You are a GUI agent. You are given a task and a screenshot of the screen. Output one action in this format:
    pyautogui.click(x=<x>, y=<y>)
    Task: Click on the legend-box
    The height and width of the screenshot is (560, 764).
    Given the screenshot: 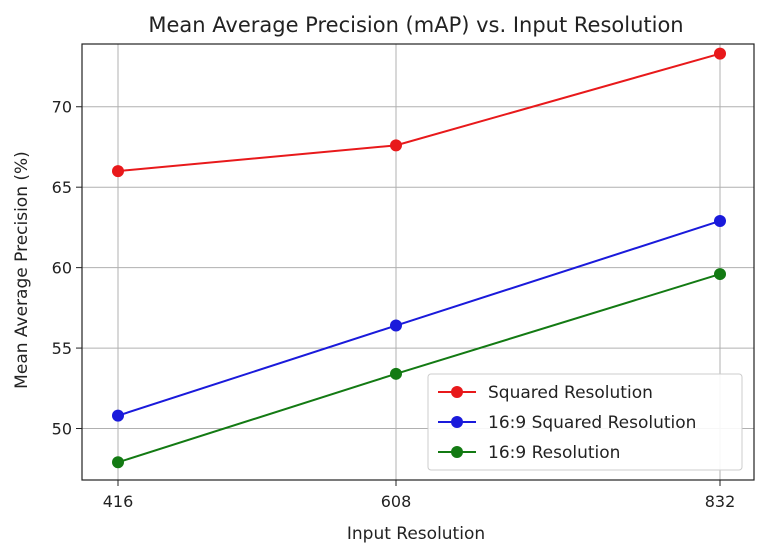 What is the action you would take?
    pyautogui.click(x=585, y=422)
    